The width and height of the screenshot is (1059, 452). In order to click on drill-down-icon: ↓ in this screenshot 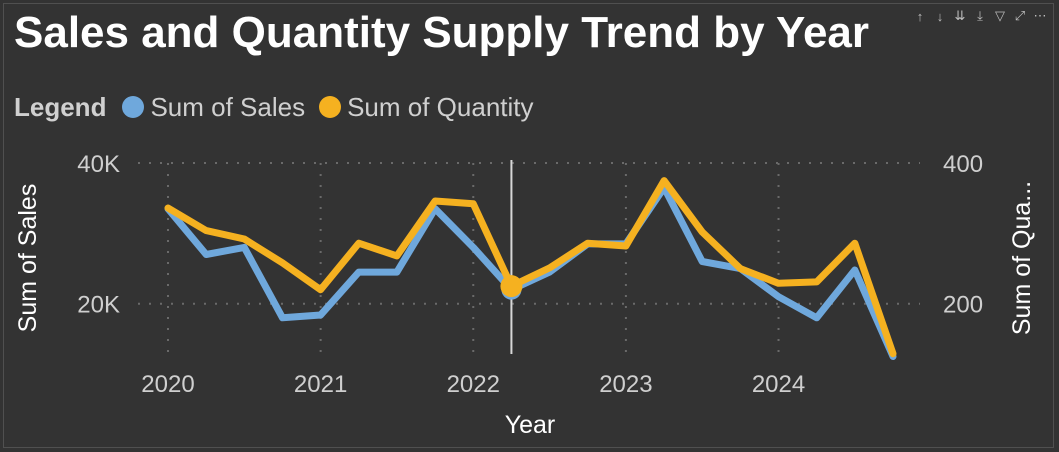, I will do `click(940, 16)`.